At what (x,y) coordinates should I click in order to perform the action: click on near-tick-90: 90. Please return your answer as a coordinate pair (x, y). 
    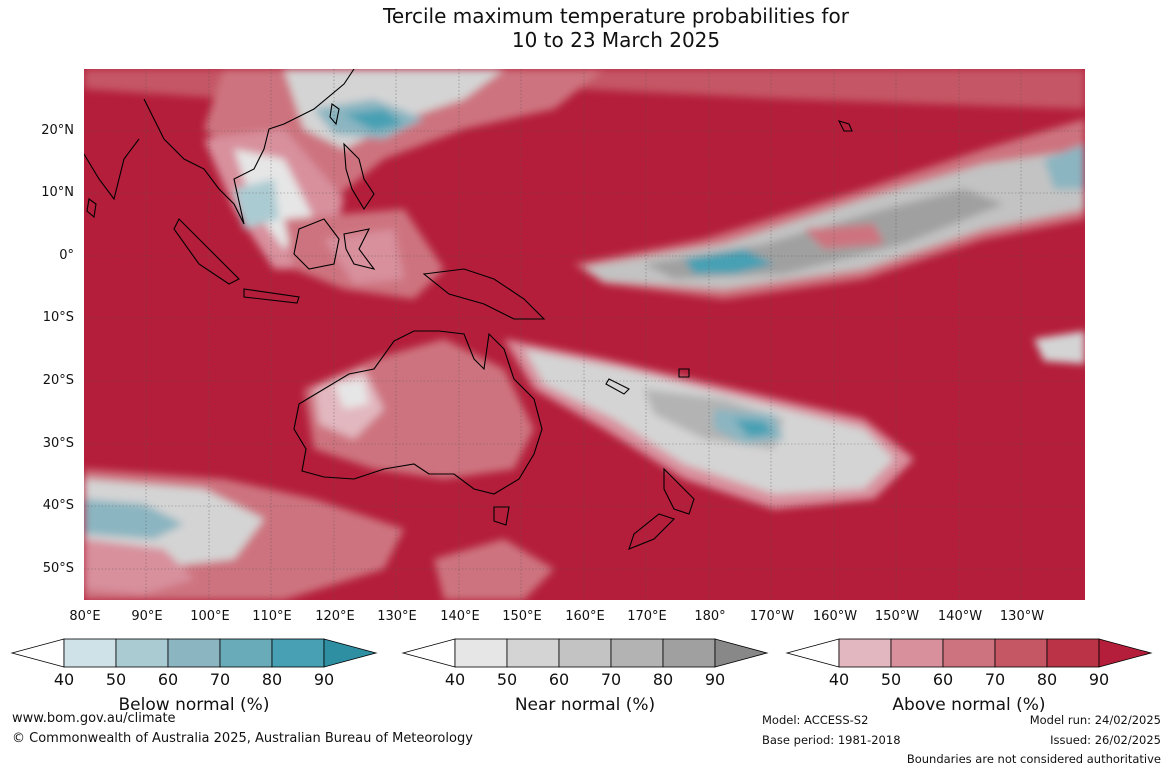
    Looking at the image, I should click on (715, 679).